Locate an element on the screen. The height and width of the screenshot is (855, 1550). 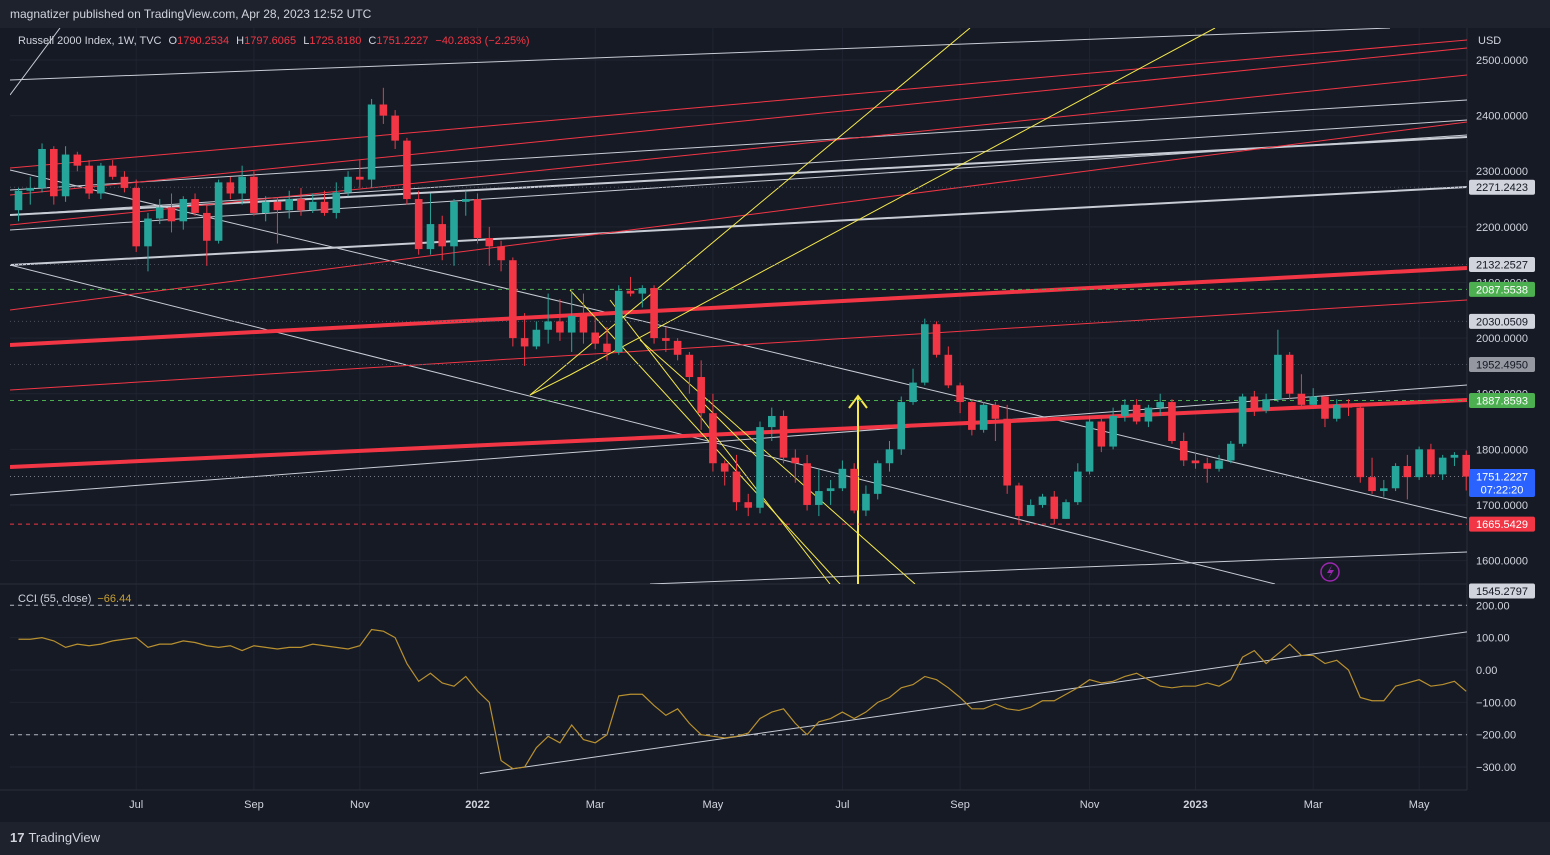
price-label-text: 1887.8593 is located at coordinates (1502, 401).